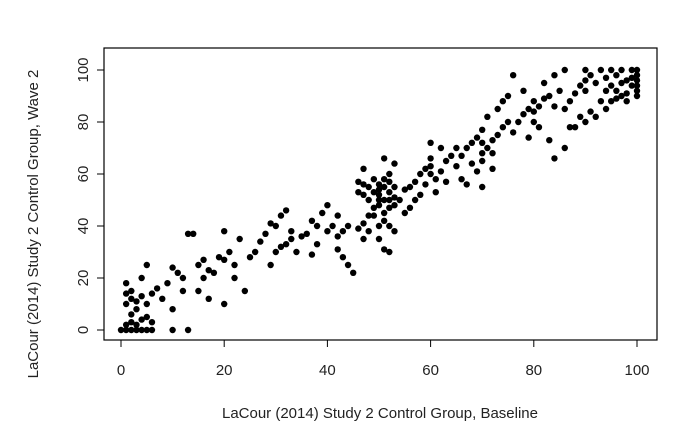 This screenshot has height=440, width=681. What do you see at coordinates (83, 174) in the screenshot?
I see `y-tick-label: 60` at bounding box center [83, 174].